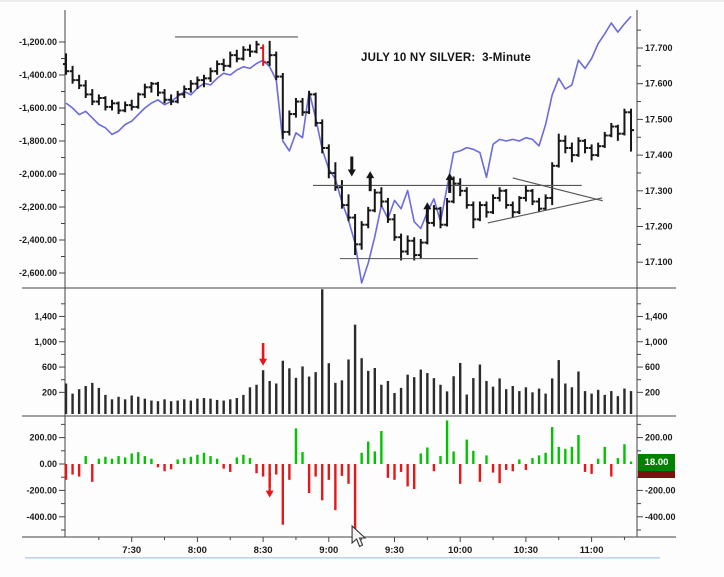 This screenshot has width=724, height=577. Describe the element at coordinates (269, 485) in the screenshot. I see `delta-arrow` at that location.